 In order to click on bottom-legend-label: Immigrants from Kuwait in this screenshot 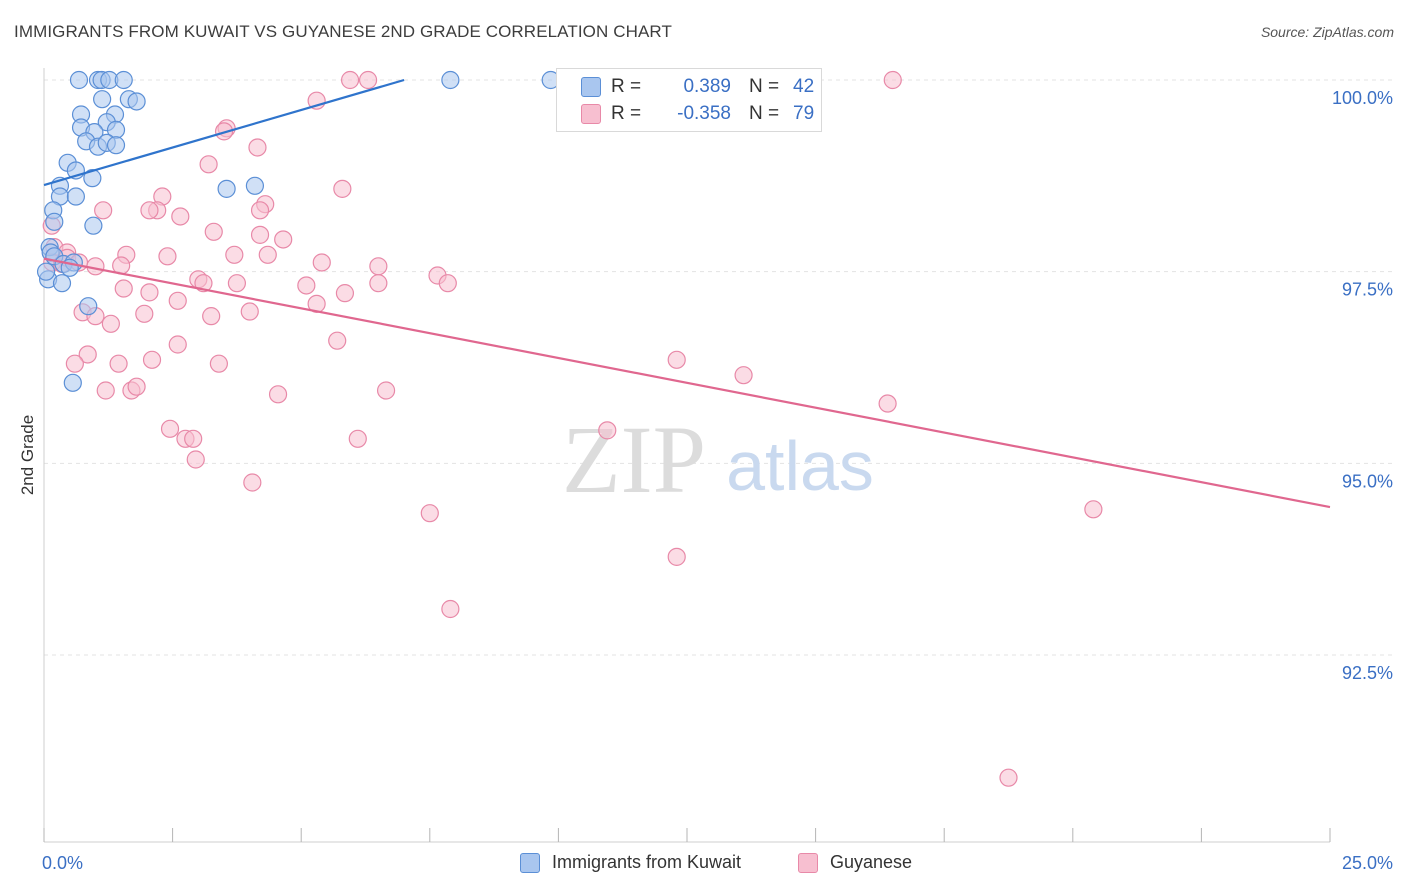, I will do `click(647, 862)`.